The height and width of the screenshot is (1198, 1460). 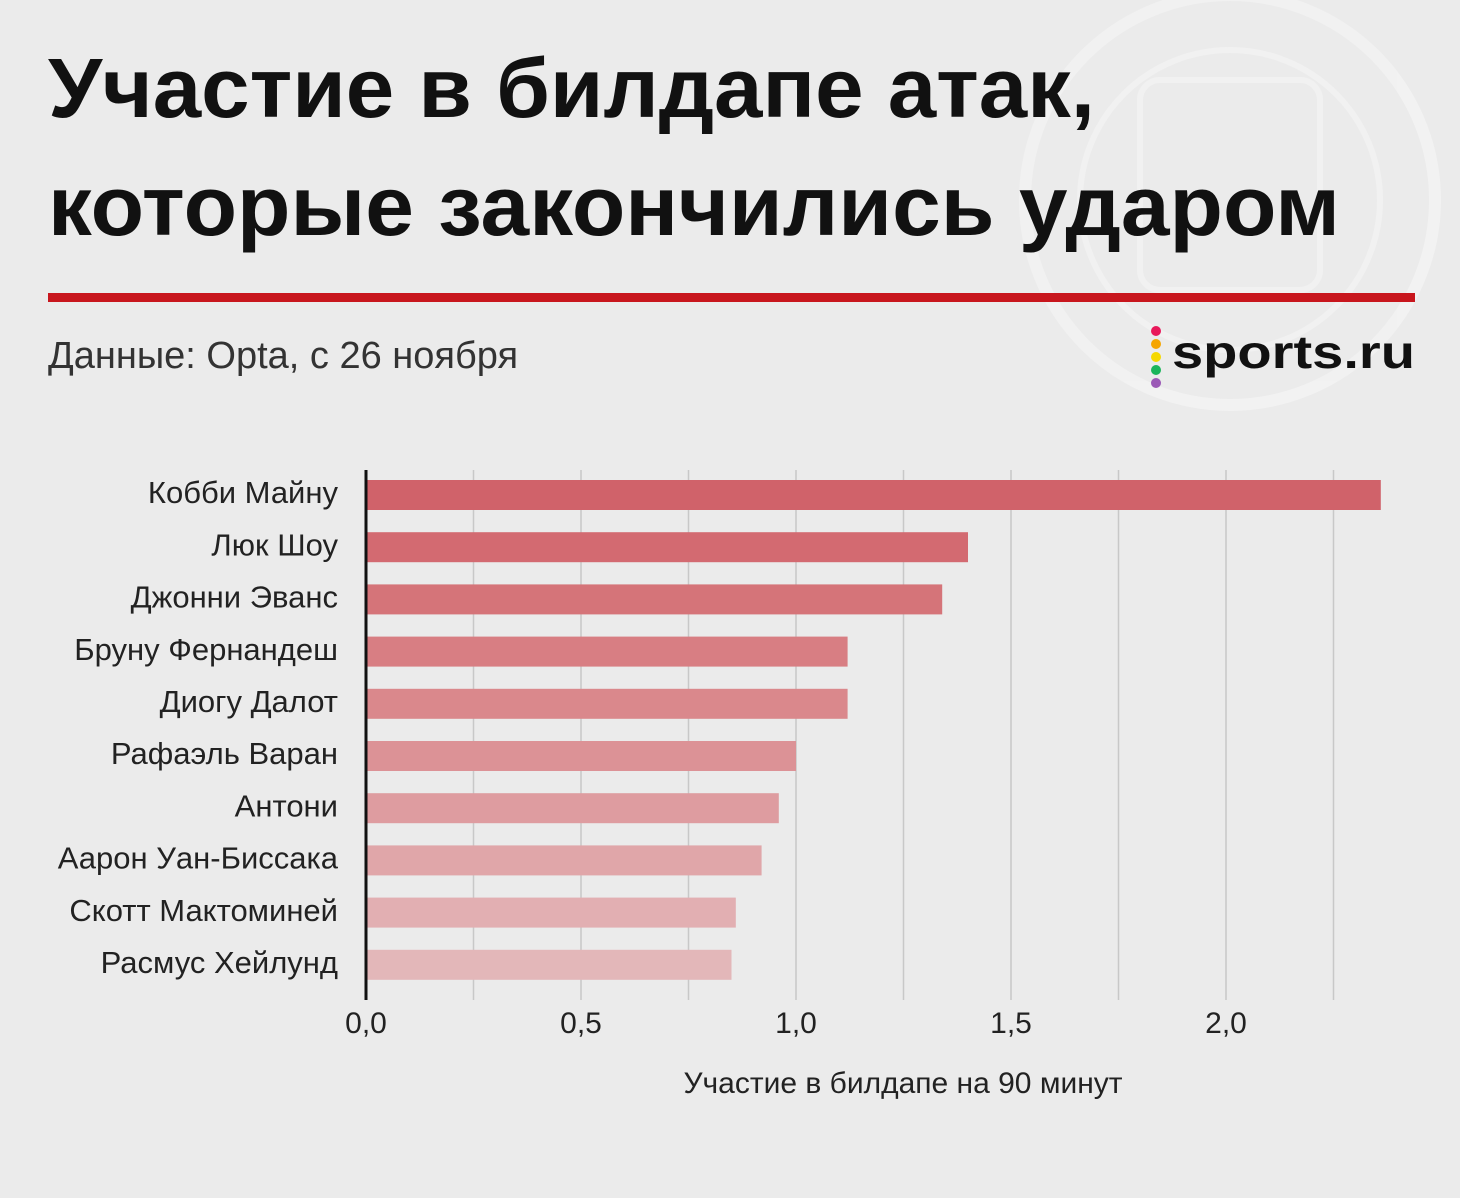 What do you see at coordinates (224, 753) in the screenshot?
I see `y-tick-label: Рафаэль Варан` at bounding box center [224, 753].